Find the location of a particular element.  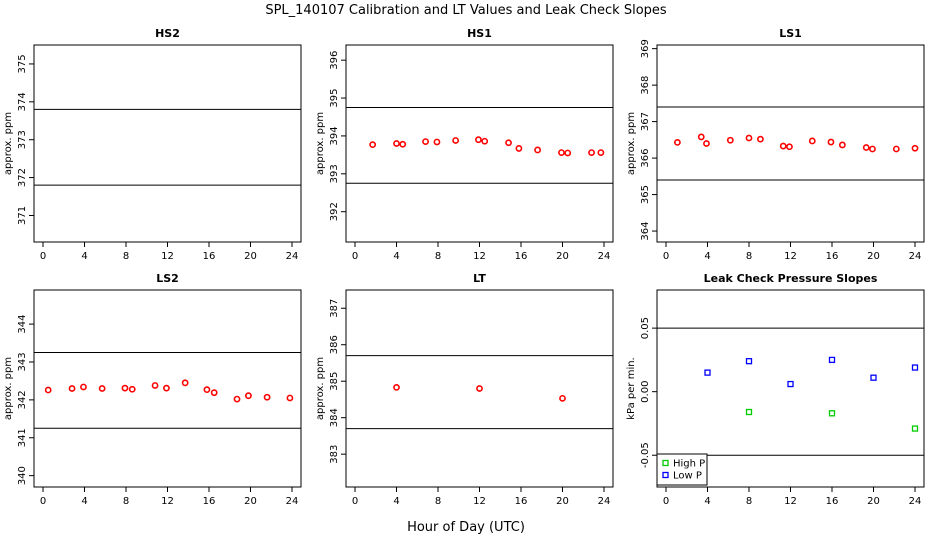

panel-title: LT is located at coordinates (479, 278).